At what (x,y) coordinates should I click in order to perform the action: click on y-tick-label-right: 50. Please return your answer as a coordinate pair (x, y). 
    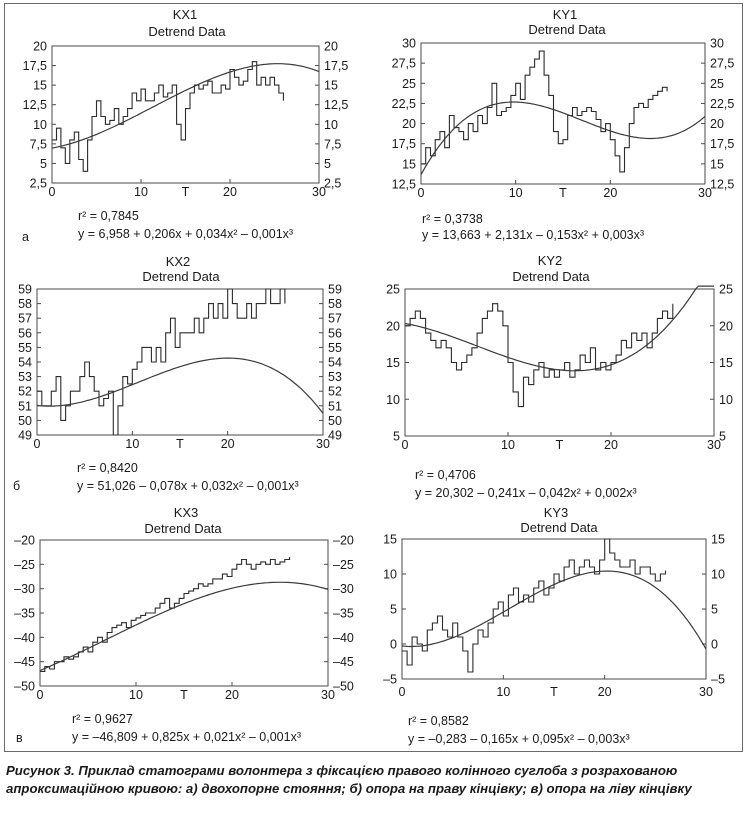
    Looking at the image, I should click on (335, 421).